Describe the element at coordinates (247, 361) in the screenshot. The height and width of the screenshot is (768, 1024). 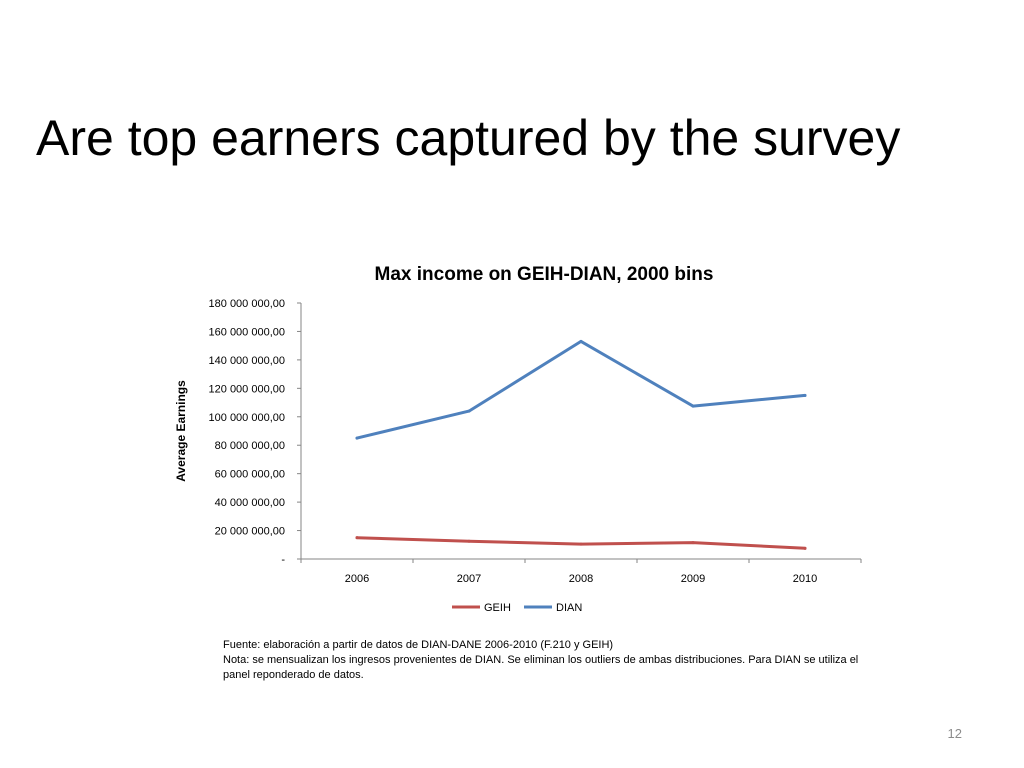
I see `y-tick-label: 140 000 000,00` at that location.